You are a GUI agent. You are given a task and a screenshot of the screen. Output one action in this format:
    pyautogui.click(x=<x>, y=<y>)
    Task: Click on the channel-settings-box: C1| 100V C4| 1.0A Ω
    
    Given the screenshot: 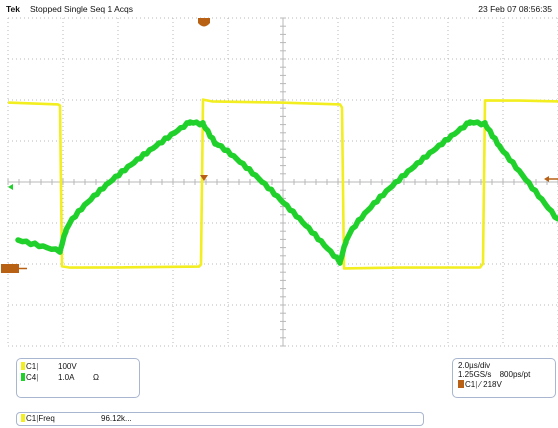 What is the action you would take?
    pyautogui.click(x=78, y=378)
    